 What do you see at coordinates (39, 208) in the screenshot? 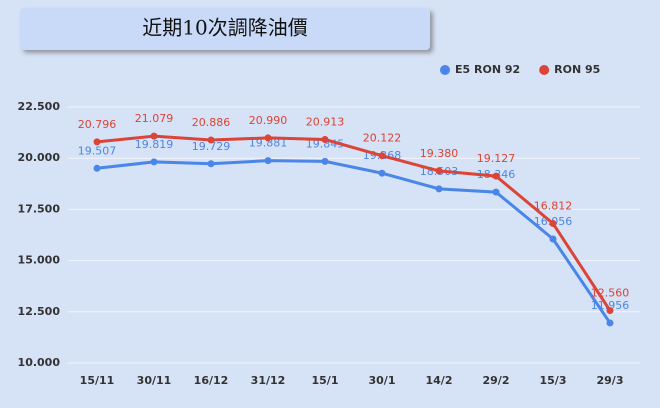
I see `y-tick-label: 17.500` at bounding box center [39, 208].